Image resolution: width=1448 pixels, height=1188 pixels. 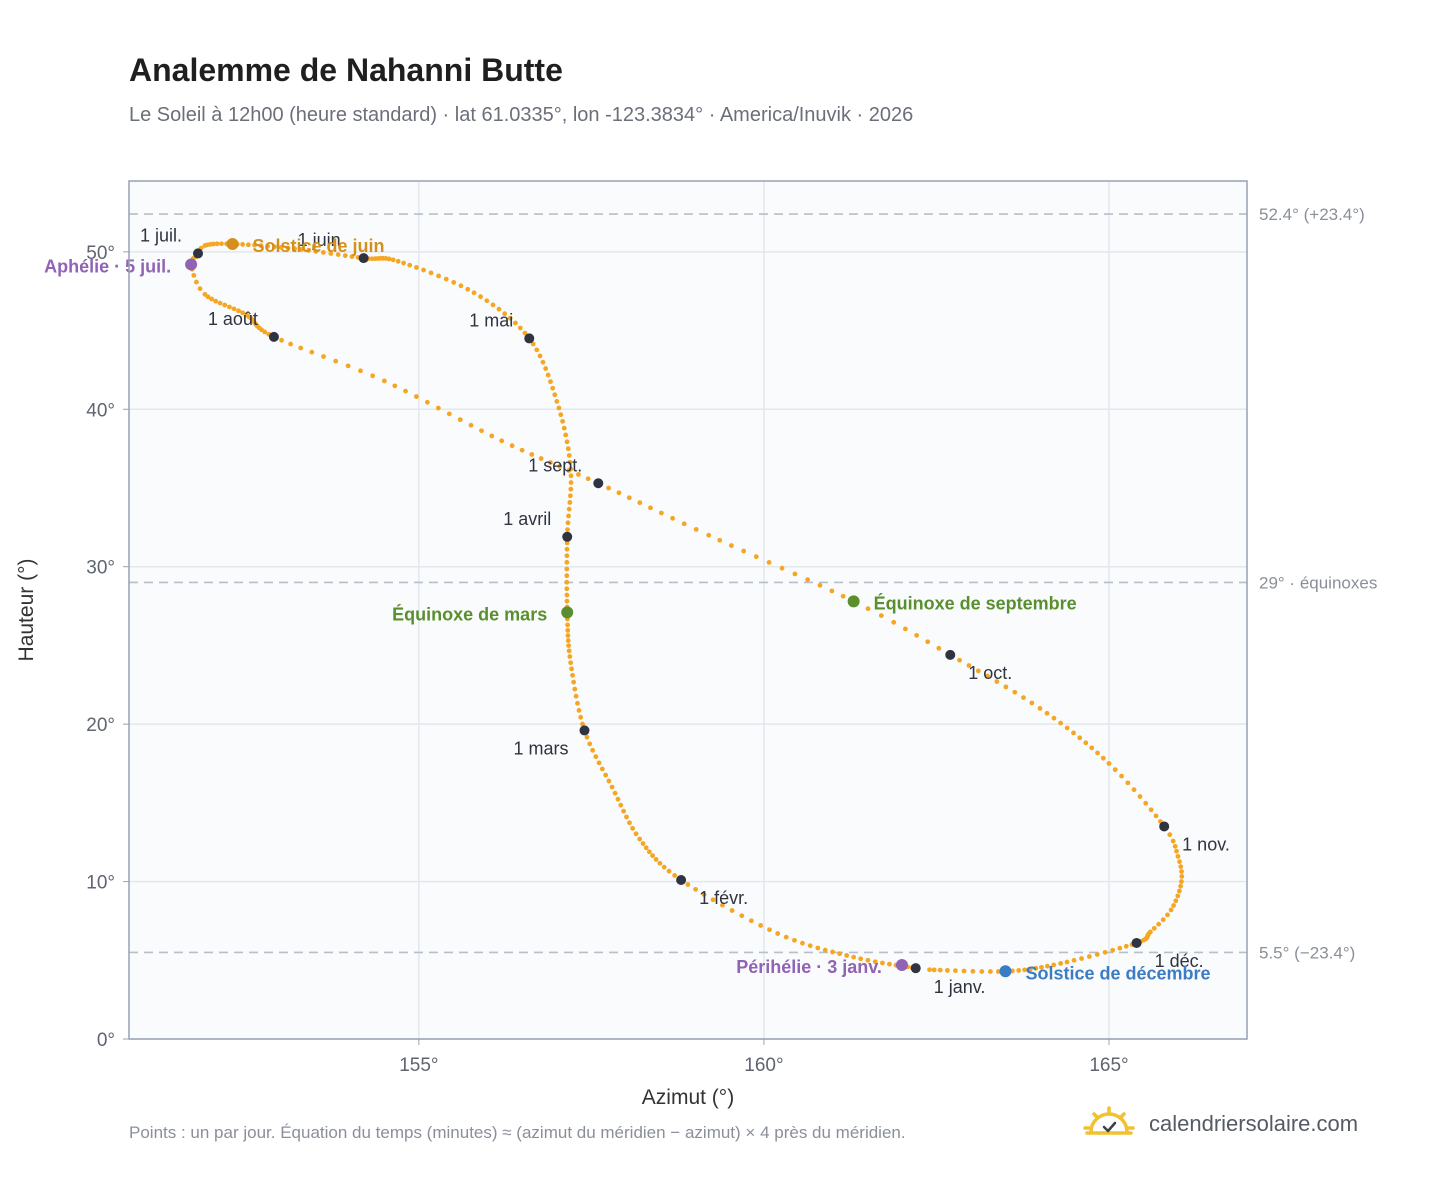 What do you see at coordinates (1220, 1124) in the screenshot?
I see `brand-link: calendriersolaire.com` at bounding box center [1220, 1124].